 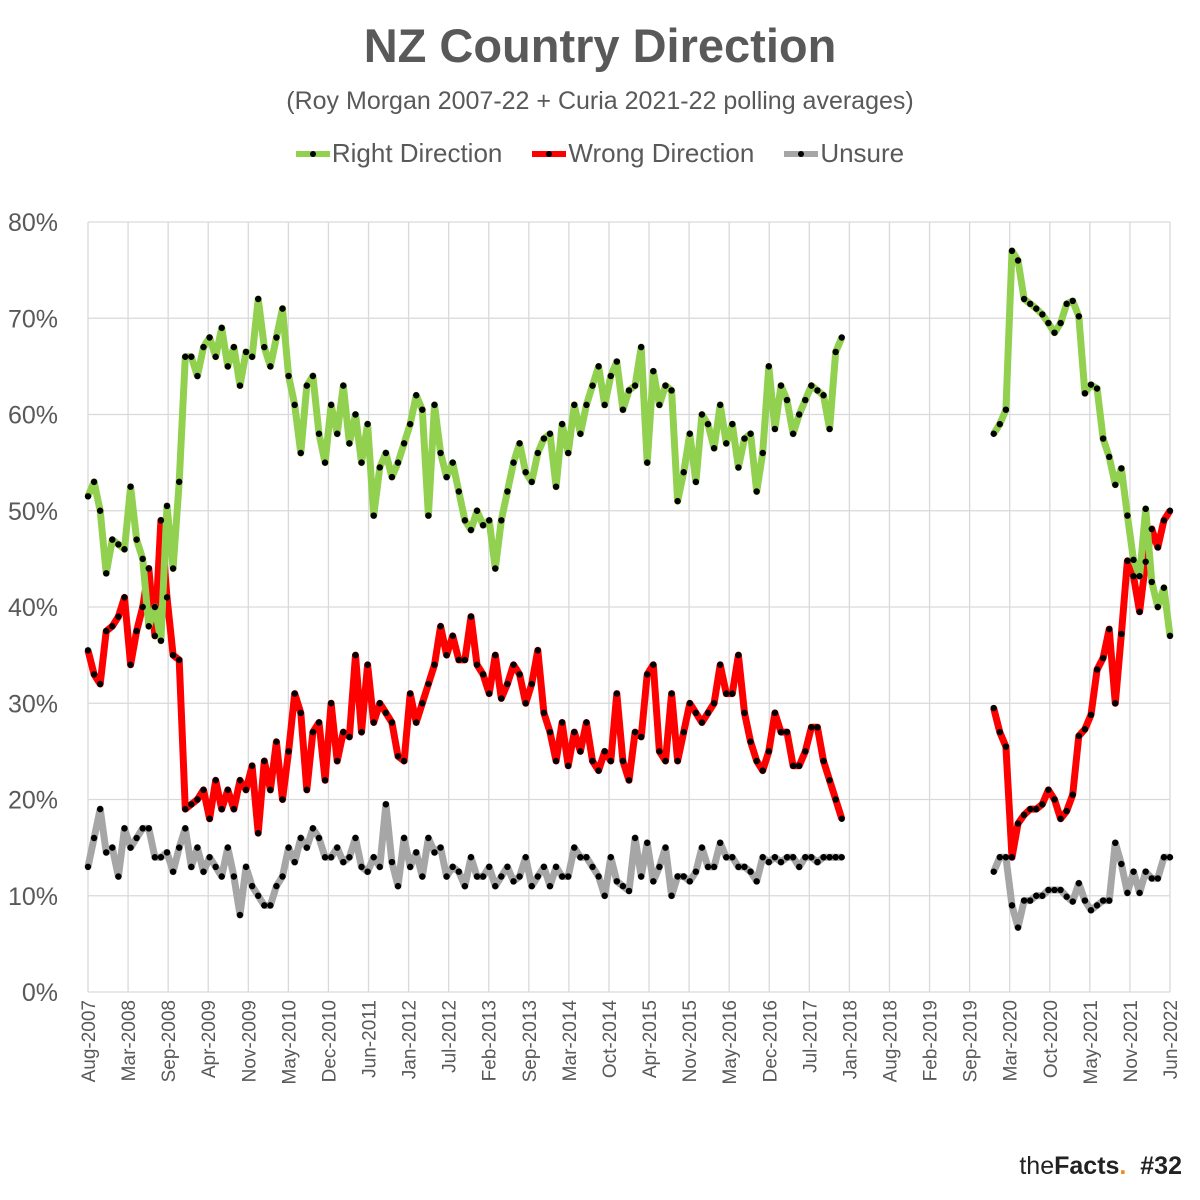 What do you see at coordinates (1091, 1042) in the screenshot?
I see `x-tick-label: May-2021` at bounding box center [1091, 1042].